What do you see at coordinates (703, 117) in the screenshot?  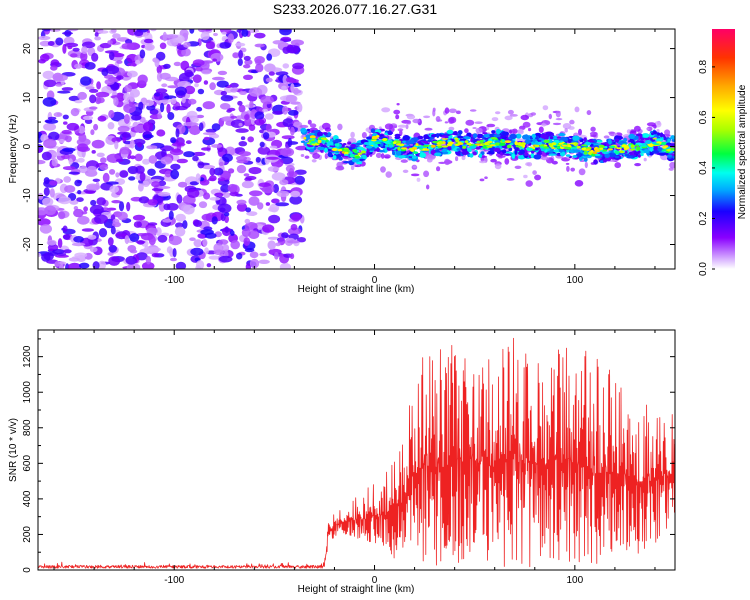 I see `colorbar-tick-label: 0.6` at bounding box center [703, 117].